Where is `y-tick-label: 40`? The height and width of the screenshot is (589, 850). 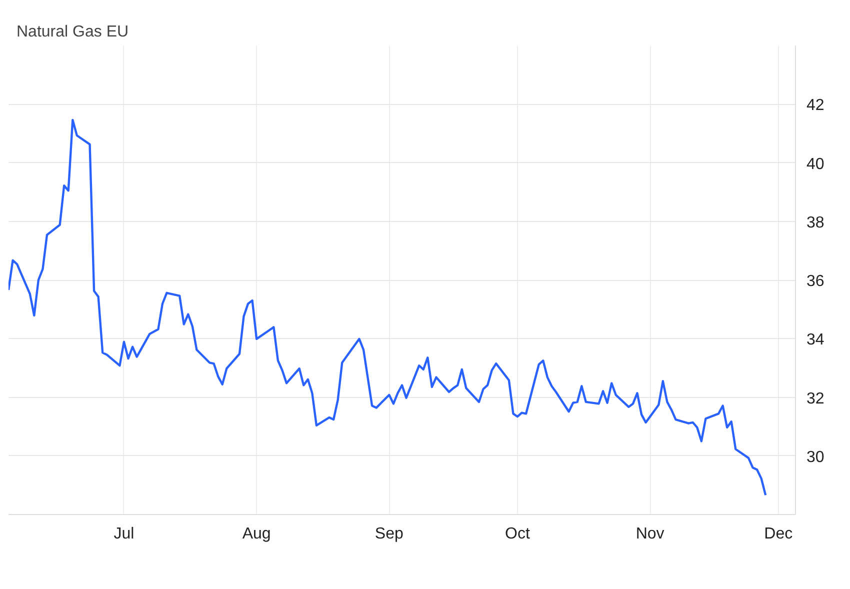
y-tick-label: 40 is located at coordinates (815, 164).